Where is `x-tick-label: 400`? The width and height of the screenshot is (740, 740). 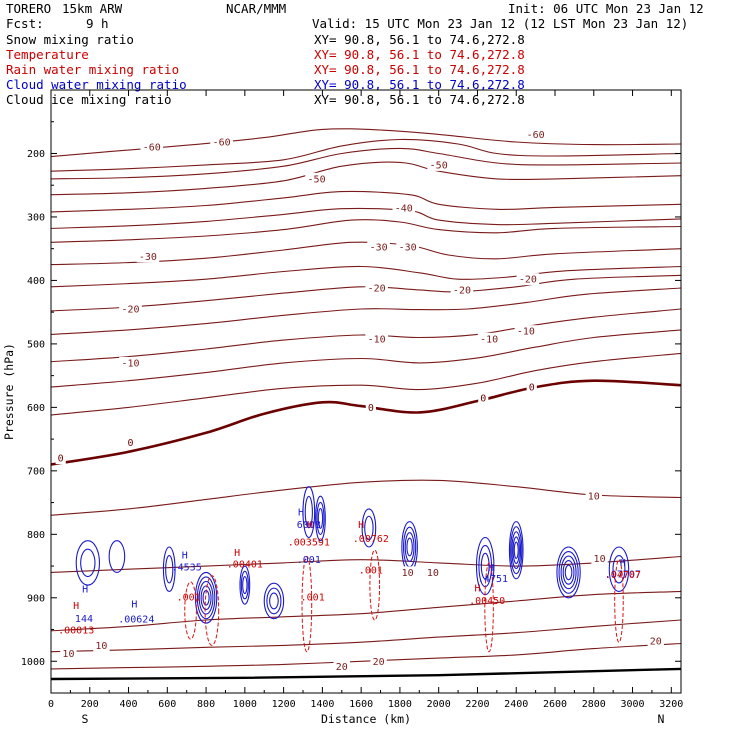 x-tick-label: 400 is located at coordinates (129, 704).